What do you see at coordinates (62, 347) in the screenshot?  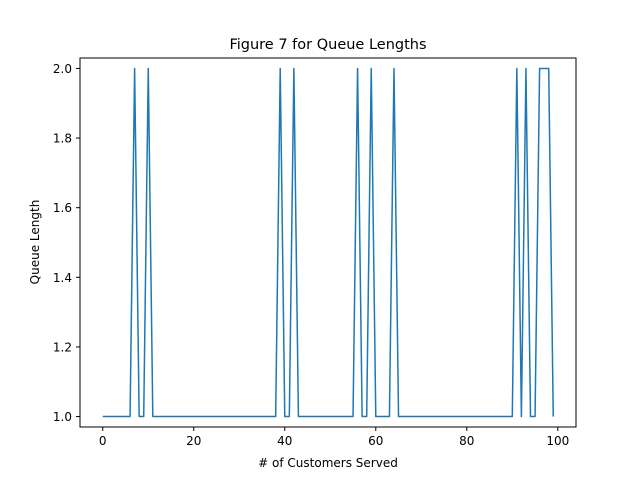 I see `y-tick-label: 1.2` at bounding box center [62, 347].